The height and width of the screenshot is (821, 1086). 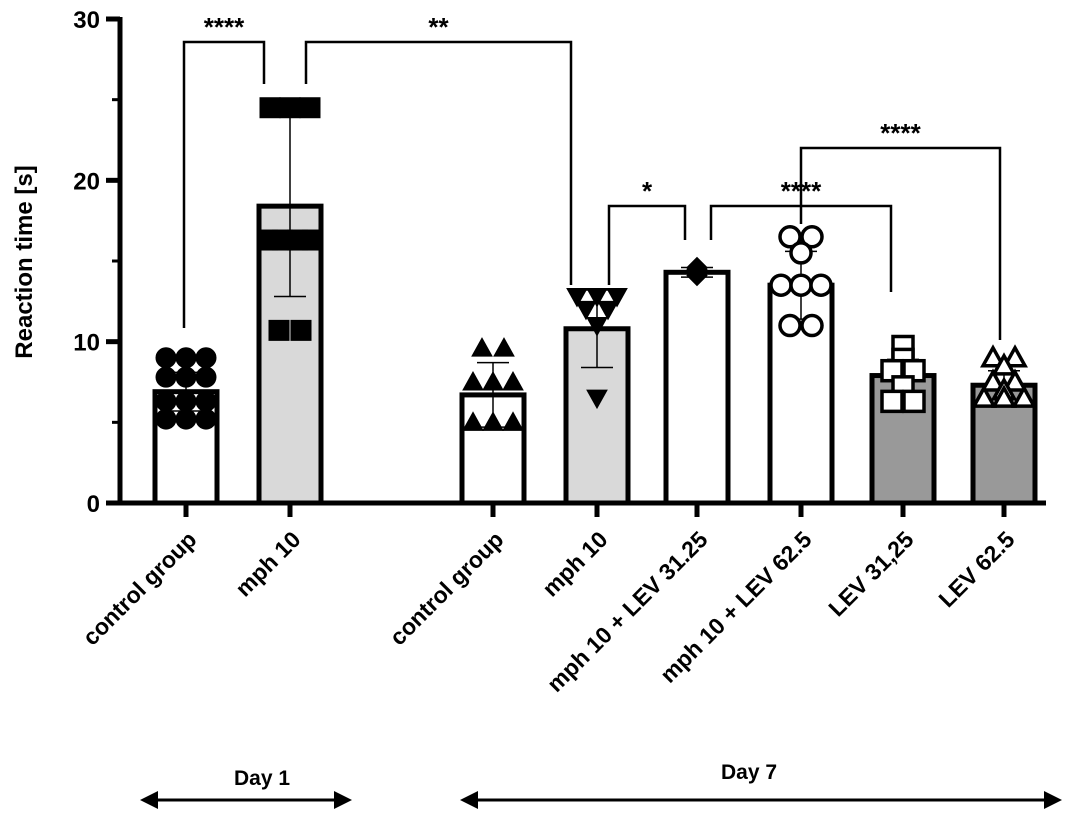 What do you see at coordinates (24, 261) in the screenshot?
I see `y-axis-title: Reaction time [s]` at bounding box center [24, 261].